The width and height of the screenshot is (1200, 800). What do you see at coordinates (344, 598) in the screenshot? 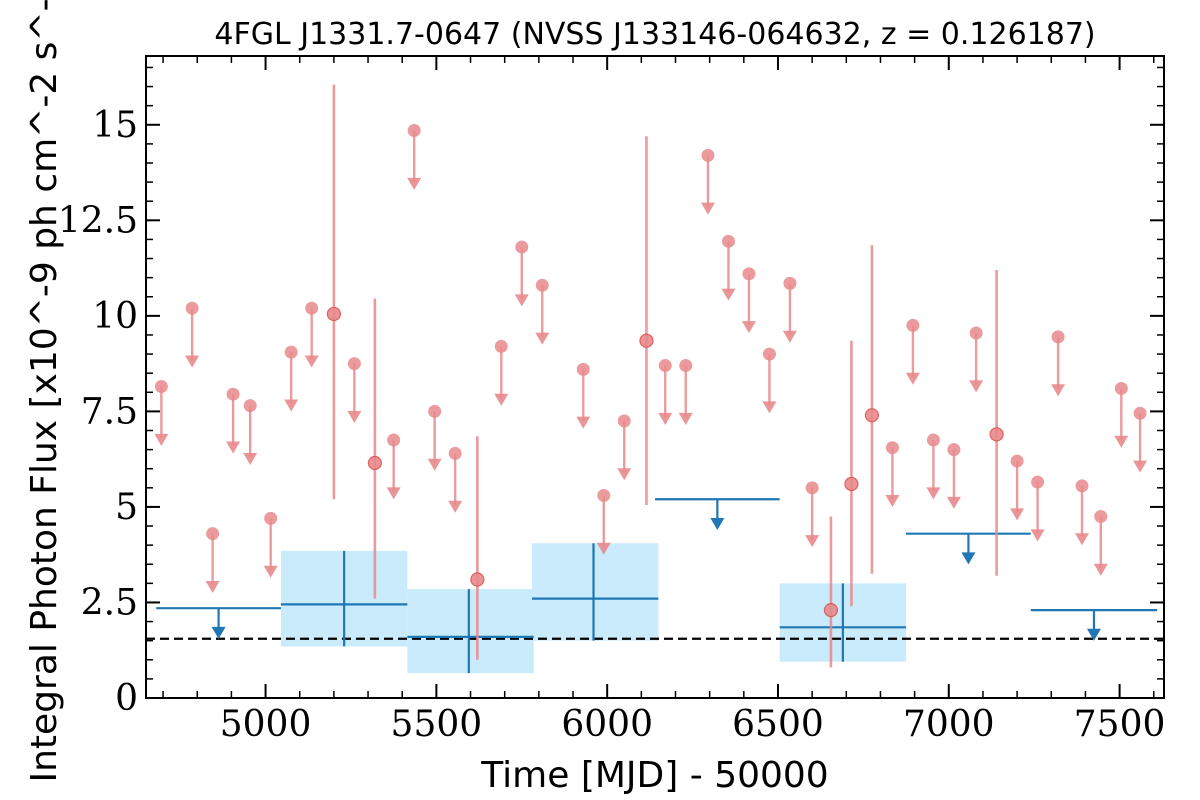
I see `coarse-detection-point` at bounding box center [344, 598].